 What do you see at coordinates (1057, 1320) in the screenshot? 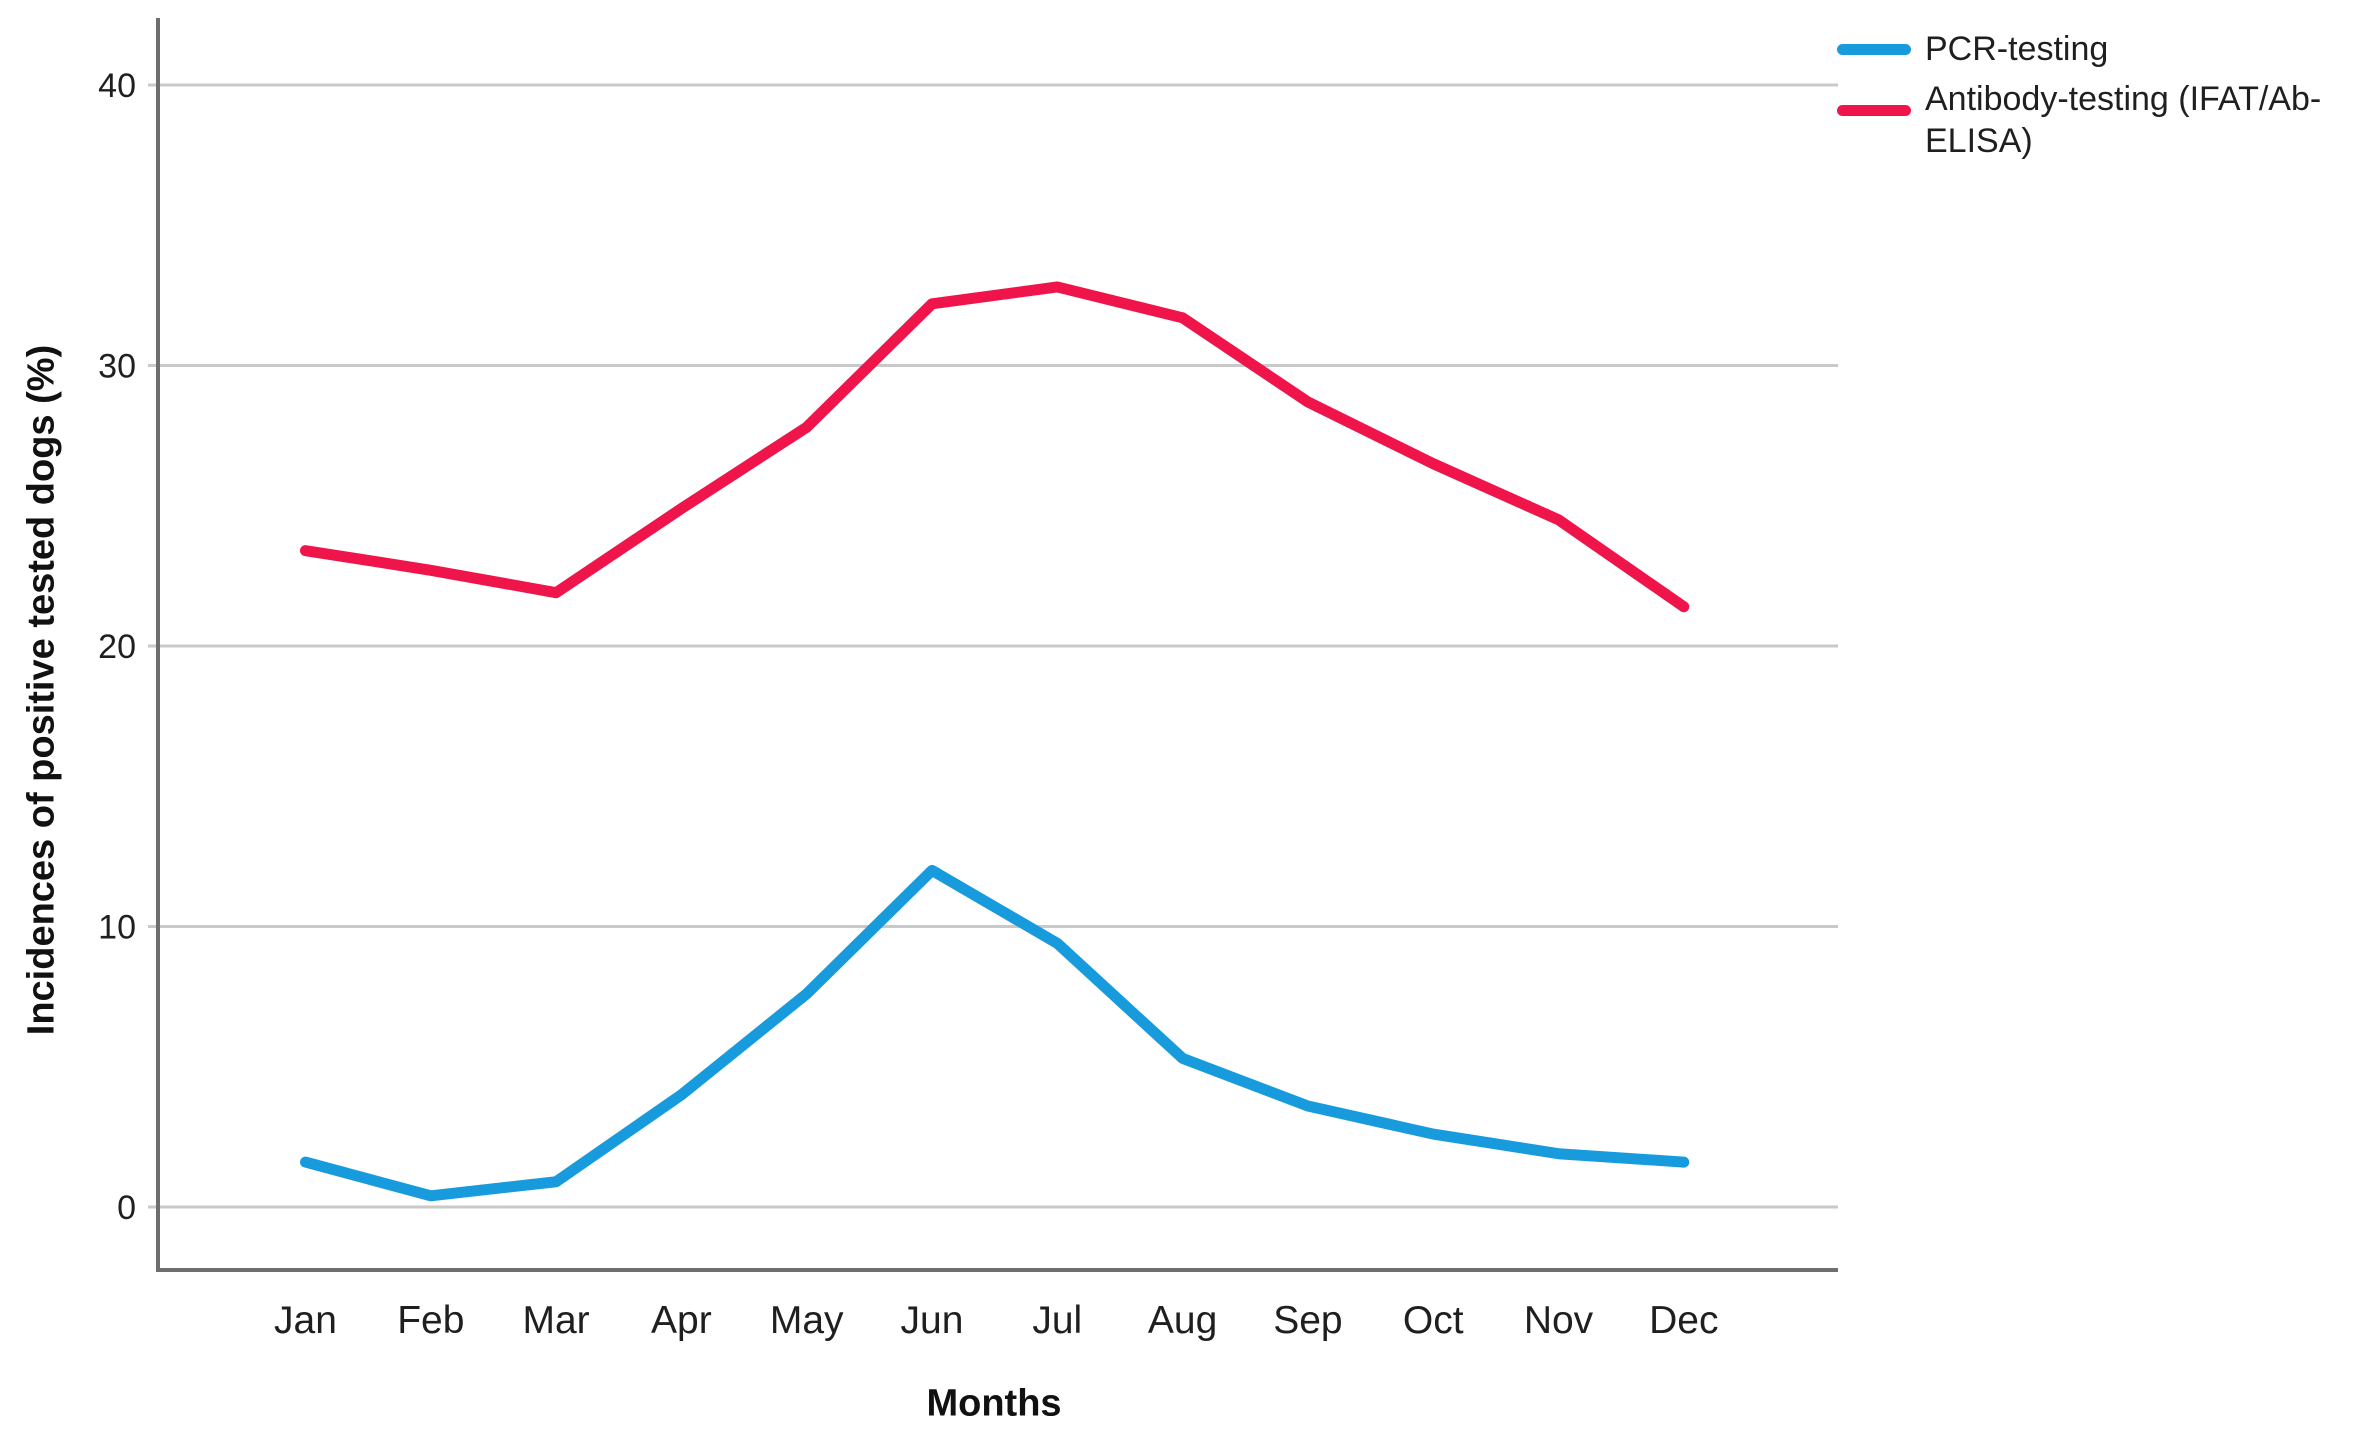
I see `x-tick-label: Jul` at bounding box center [1057, 1320].